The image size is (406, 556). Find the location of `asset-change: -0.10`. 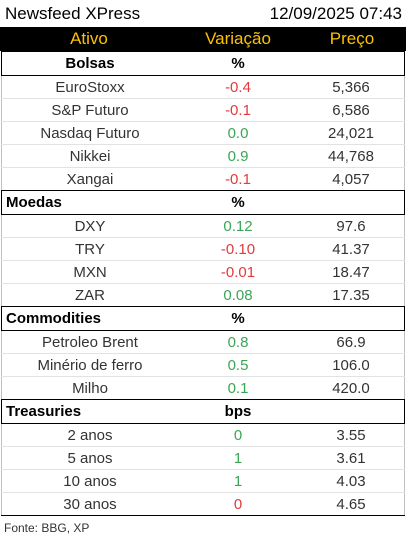

asset-change: -0.10 is located at coordinates (238, 249).